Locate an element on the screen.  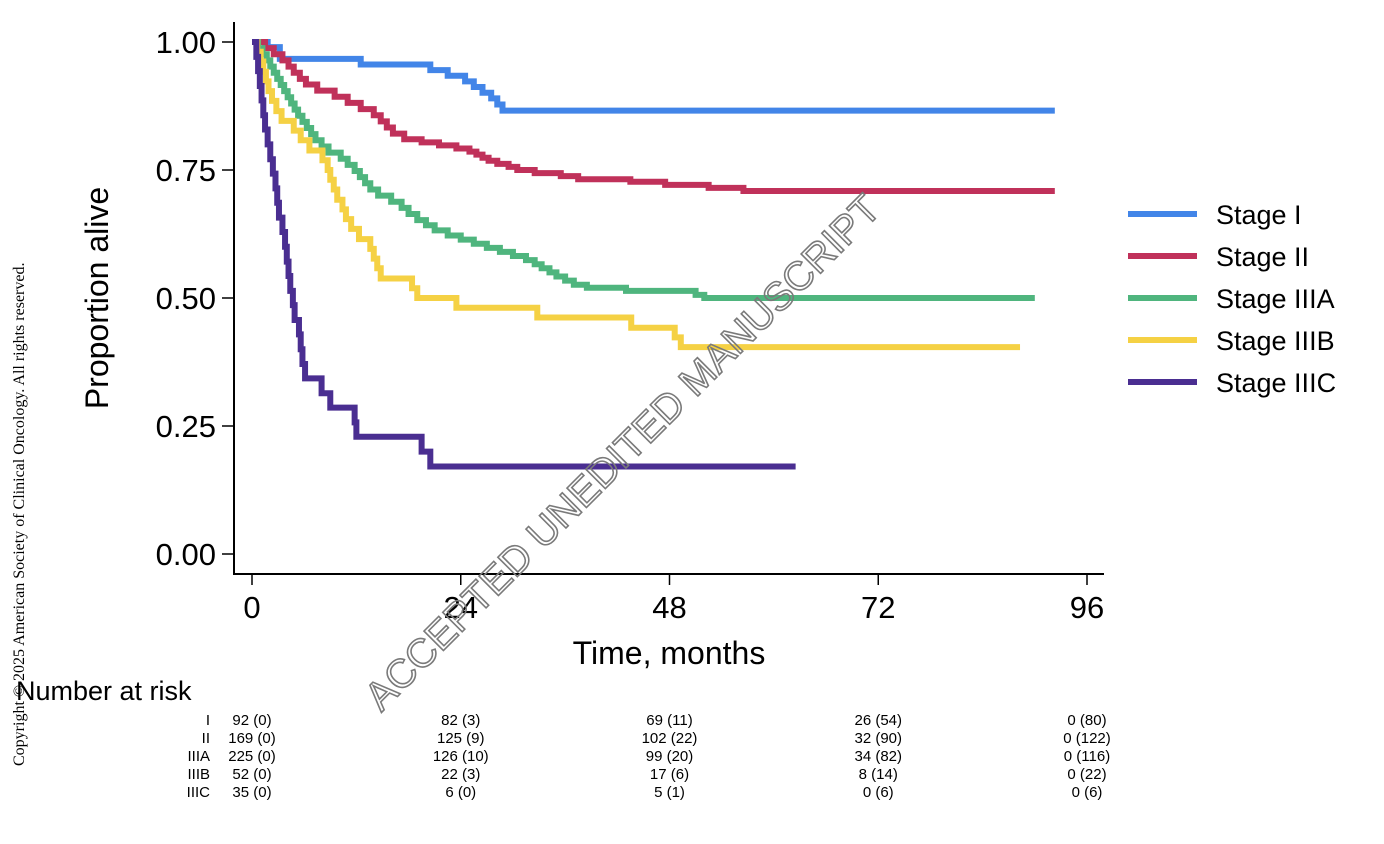
risk-cell: 52 (0) is located at coordinates (252, 774).